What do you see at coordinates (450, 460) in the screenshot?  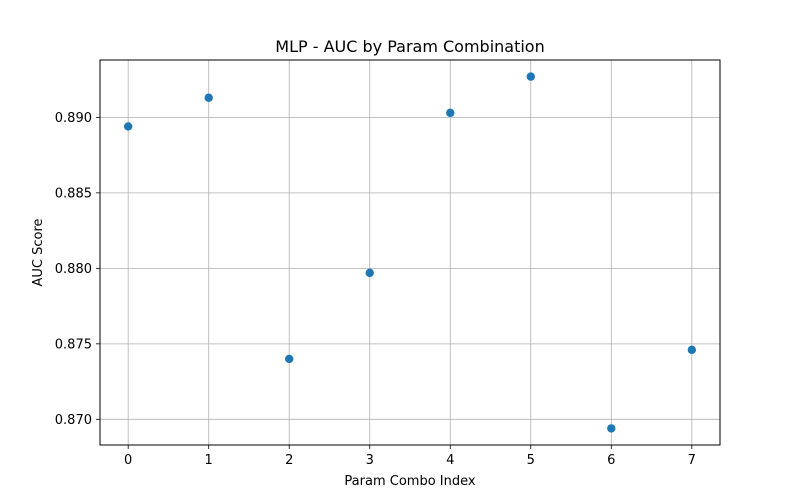 I see `x-tick-label: 4` at bounding box center [450, 460].